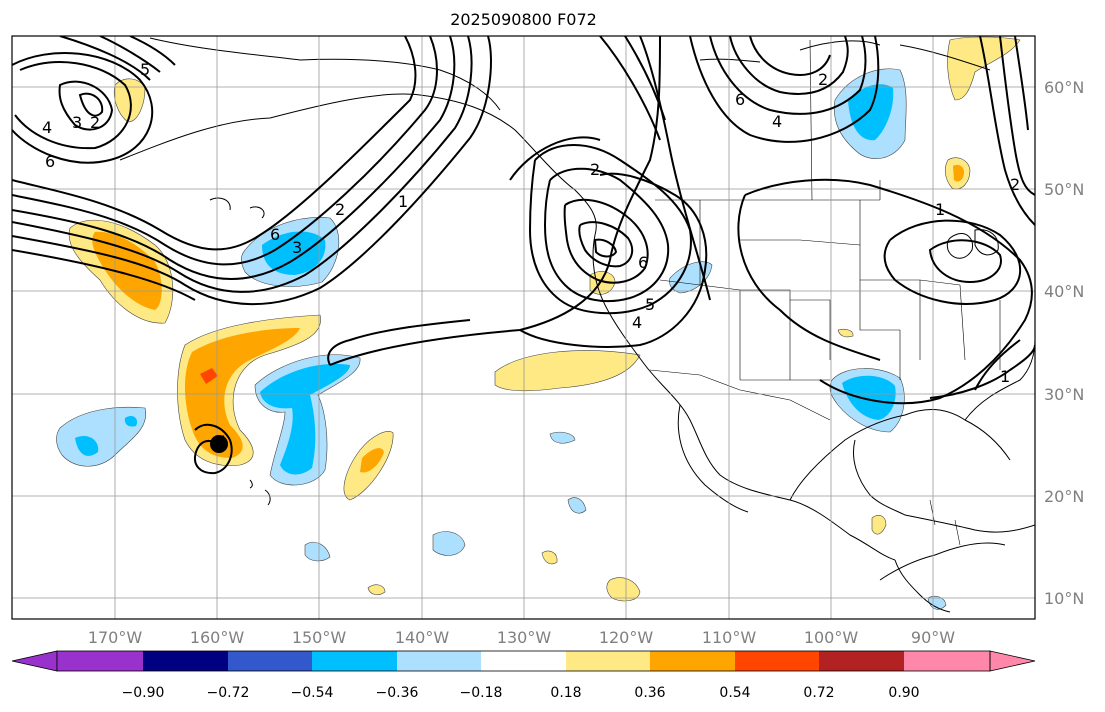 The width and height of the screenshot is (1105, 712). Describe the element at coordinates (34, 661) in the screenshot. I see `colorbar-extend-low` at that location.